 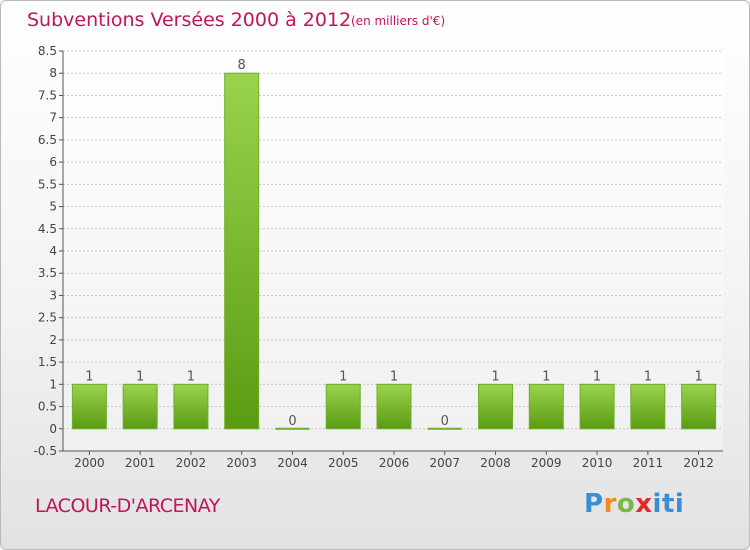 I want to click on y-tick-label: 5.5, so click(x=47, y=184).